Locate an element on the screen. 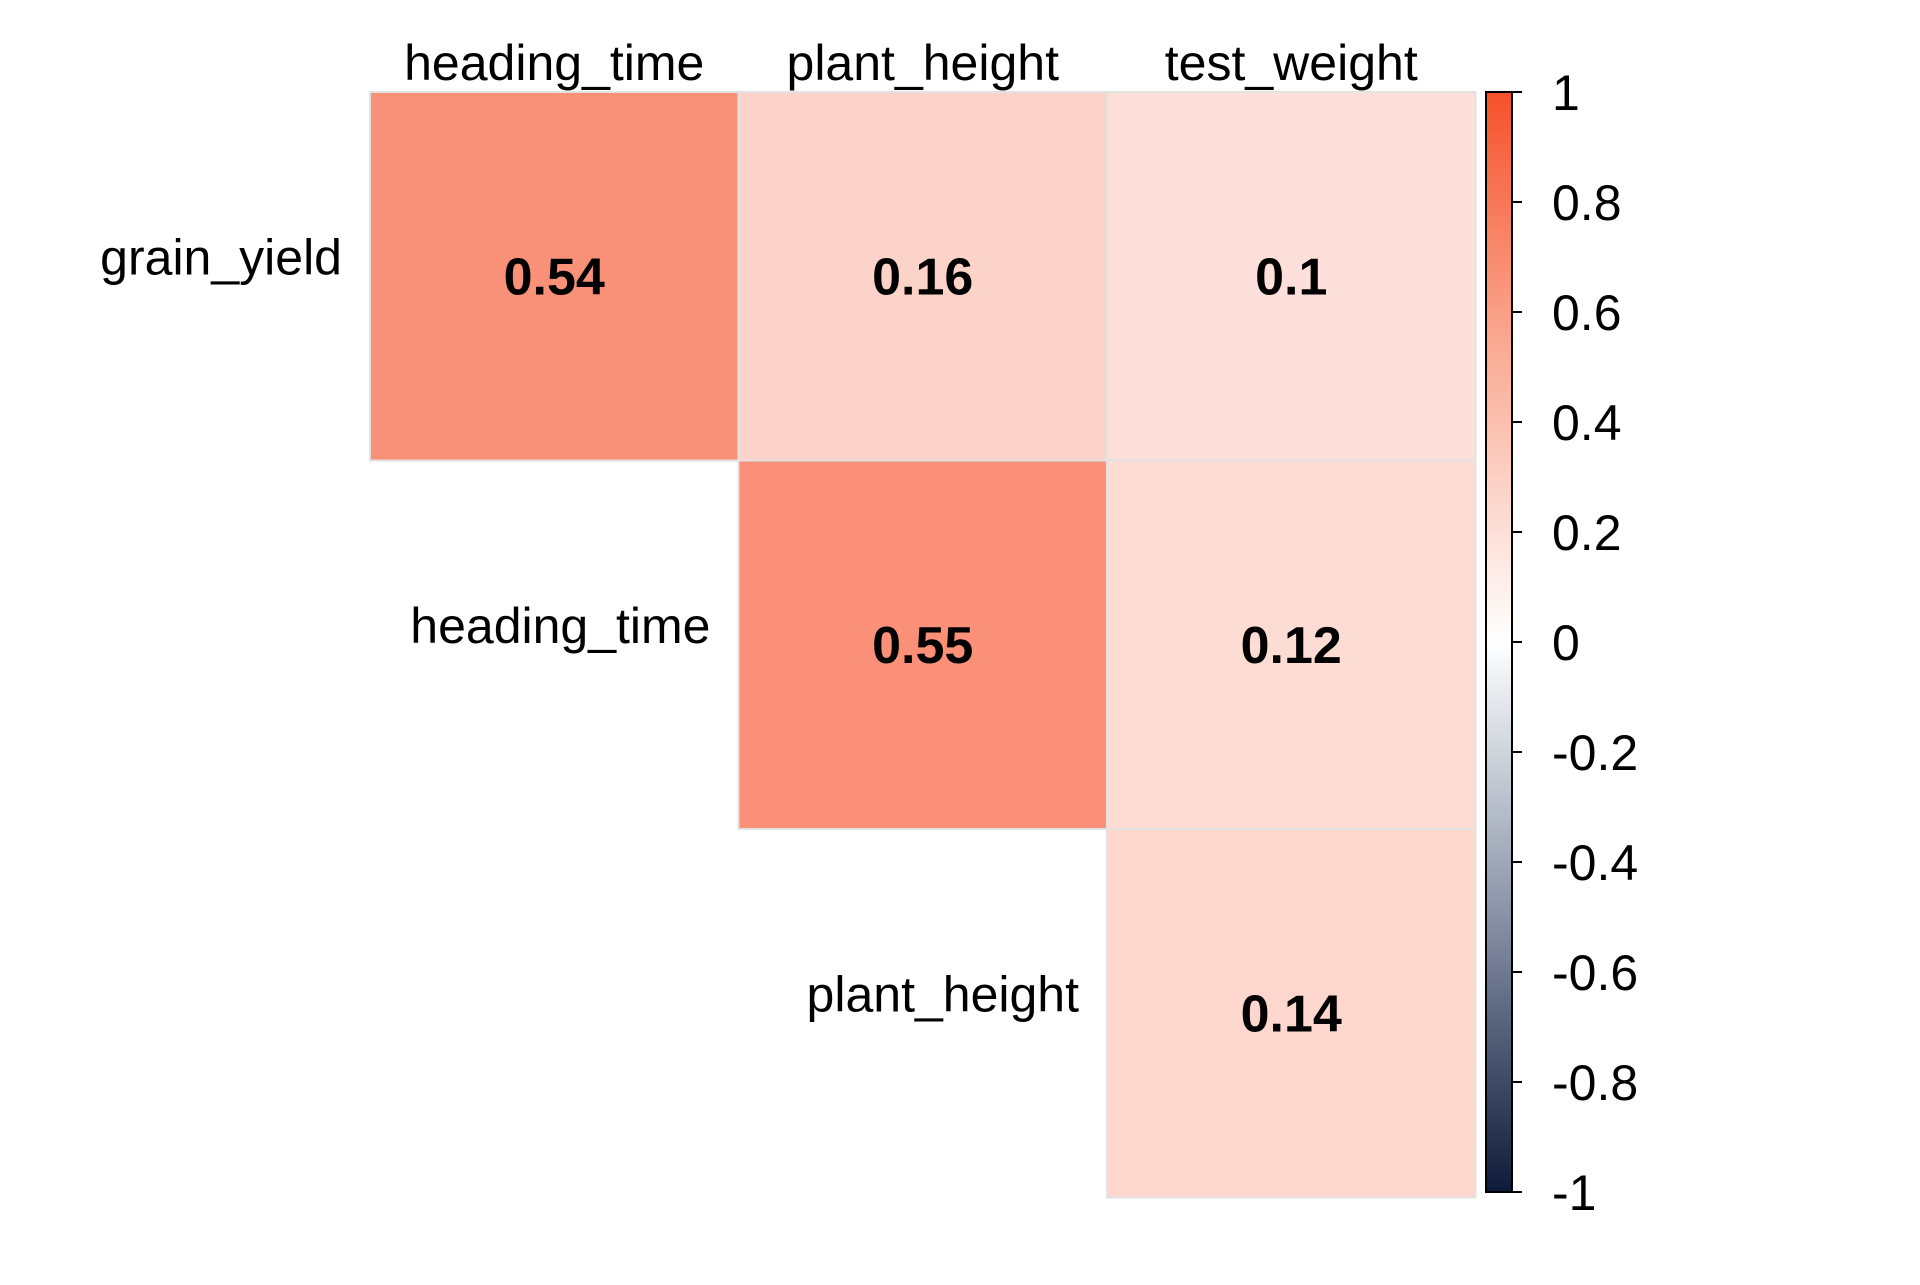  colorbar-tick-label: 0.8 is located at coordinates (1587, 203).